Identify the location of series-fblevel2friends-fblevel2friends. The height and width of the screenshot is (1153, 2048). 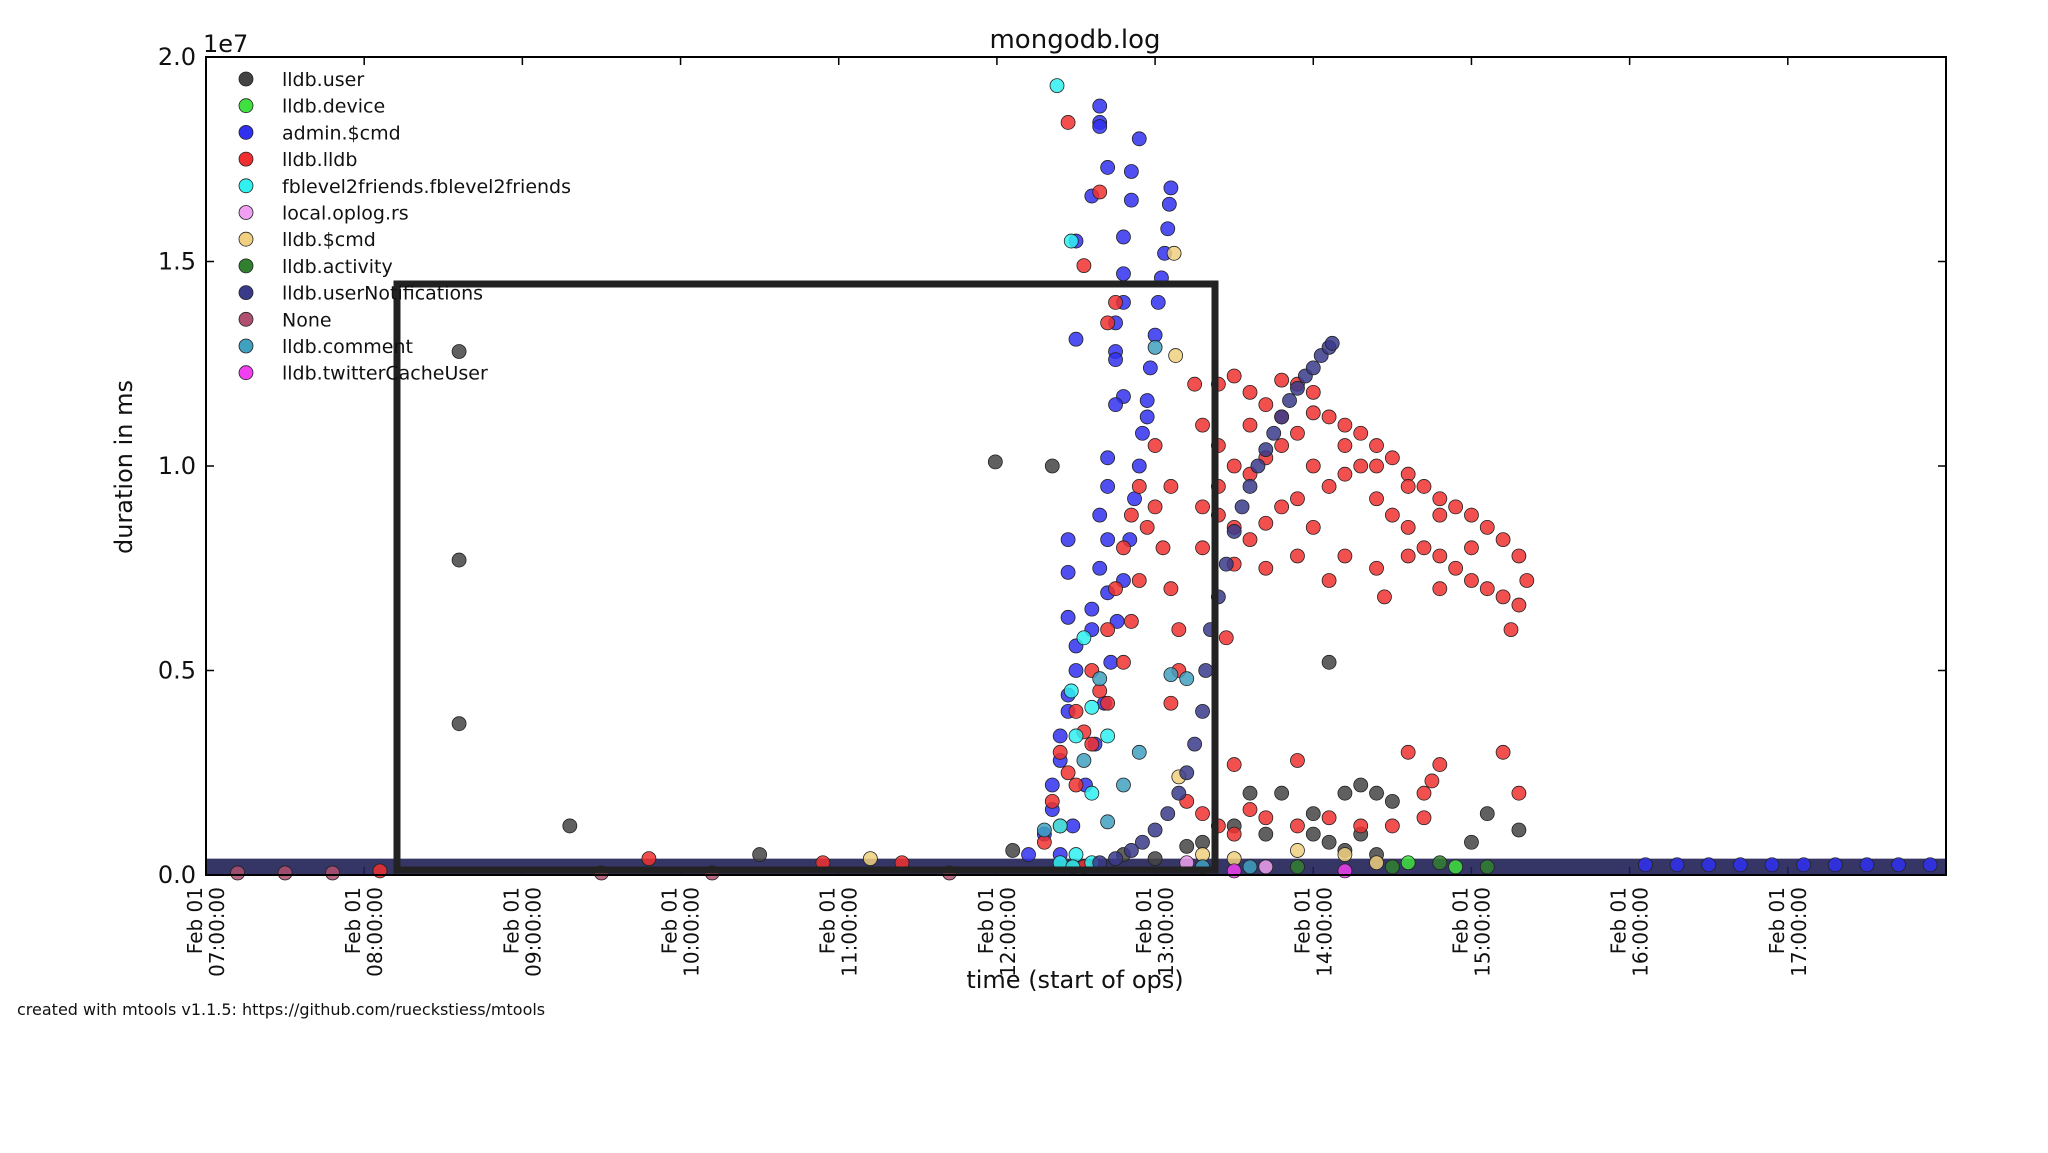
(1082, 476).